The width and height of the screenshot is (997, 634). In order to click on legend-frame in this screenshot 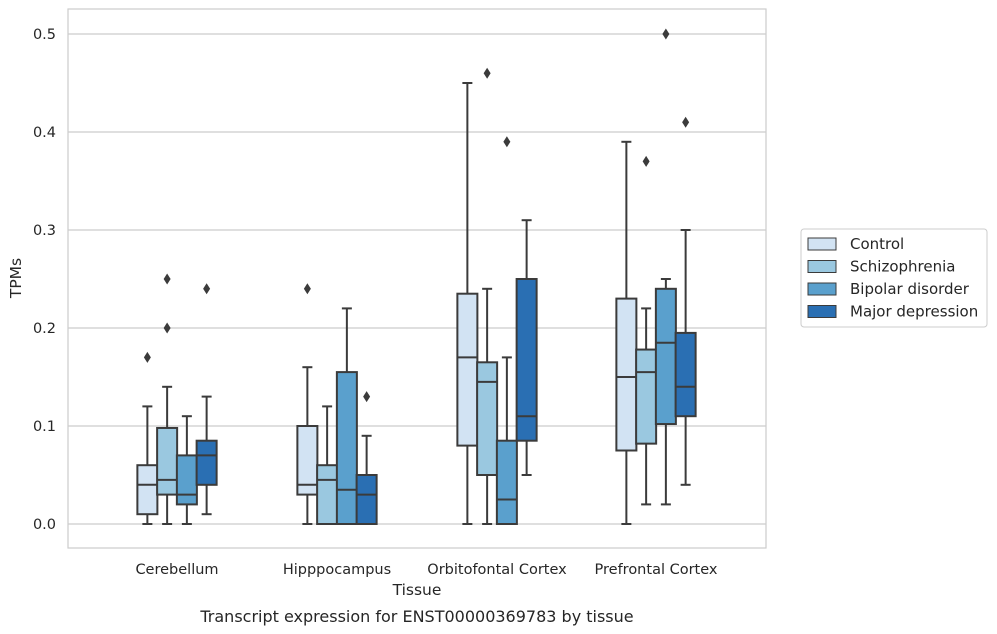, I will do `click(894, 278)`.